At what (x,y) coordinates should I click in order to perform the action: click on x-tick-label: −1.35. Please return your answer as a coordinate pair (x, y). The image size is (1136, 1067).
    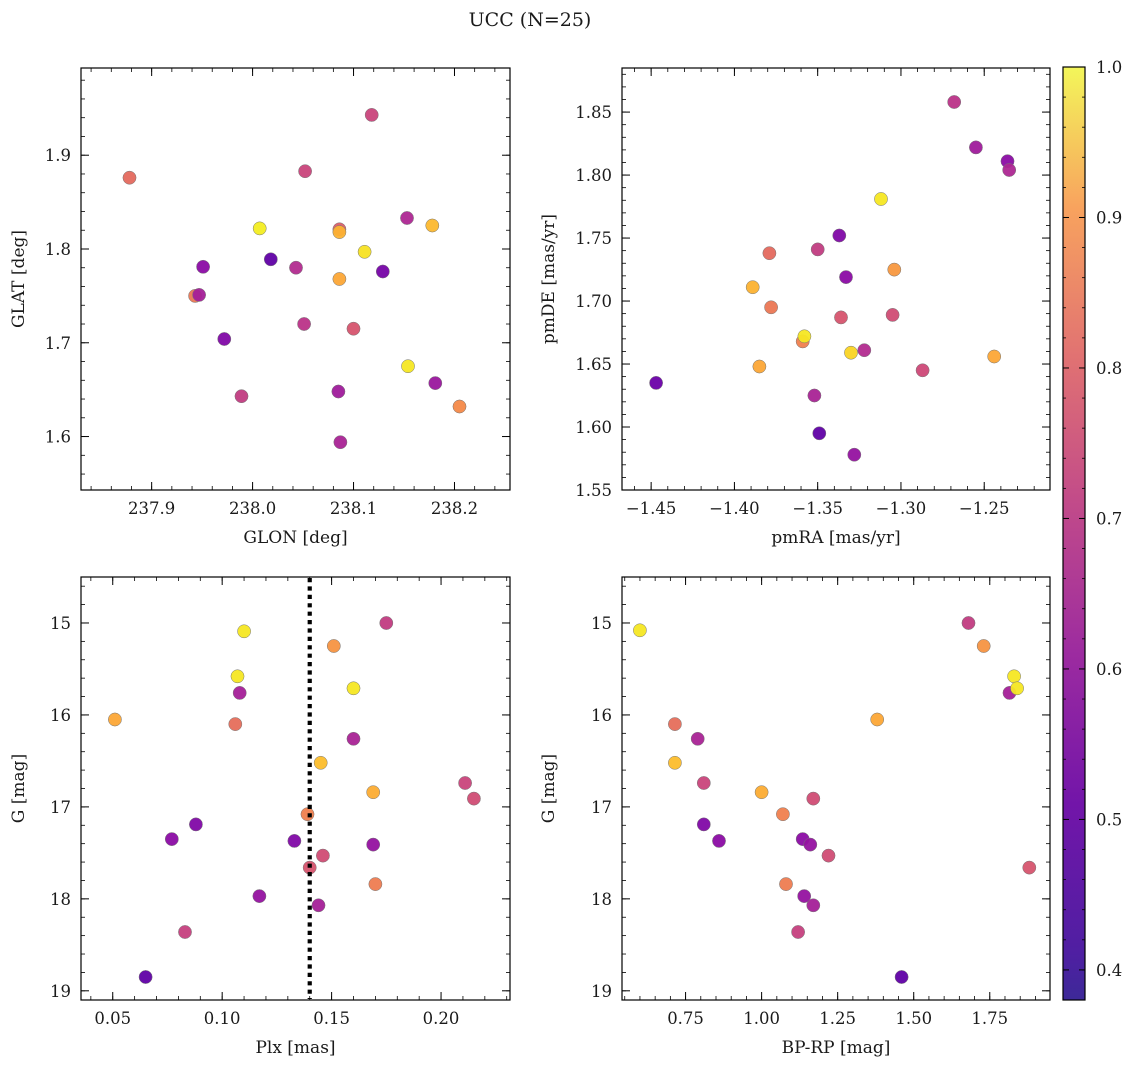
    Looking at the image, I should click on (817, 508).